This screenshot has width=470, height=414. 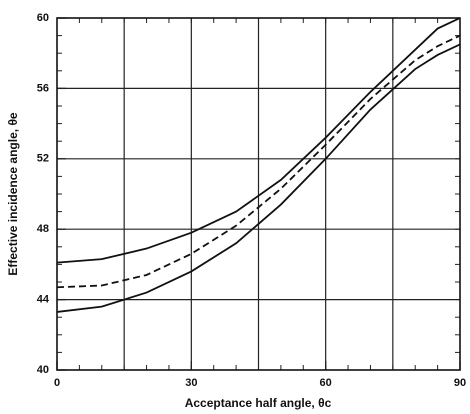 I want to click on y-axis-label: Effective incidence angle, θe, so click(x=13, y=194).